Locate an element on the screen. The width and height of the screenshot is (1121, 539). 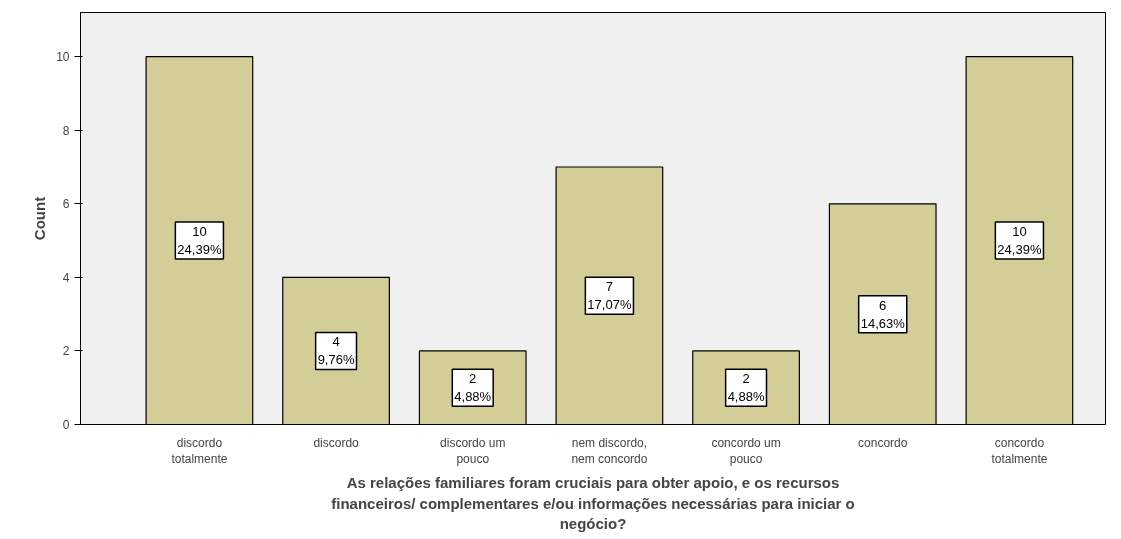
x-tick-label: discordo is located at coordinates (336, 442).